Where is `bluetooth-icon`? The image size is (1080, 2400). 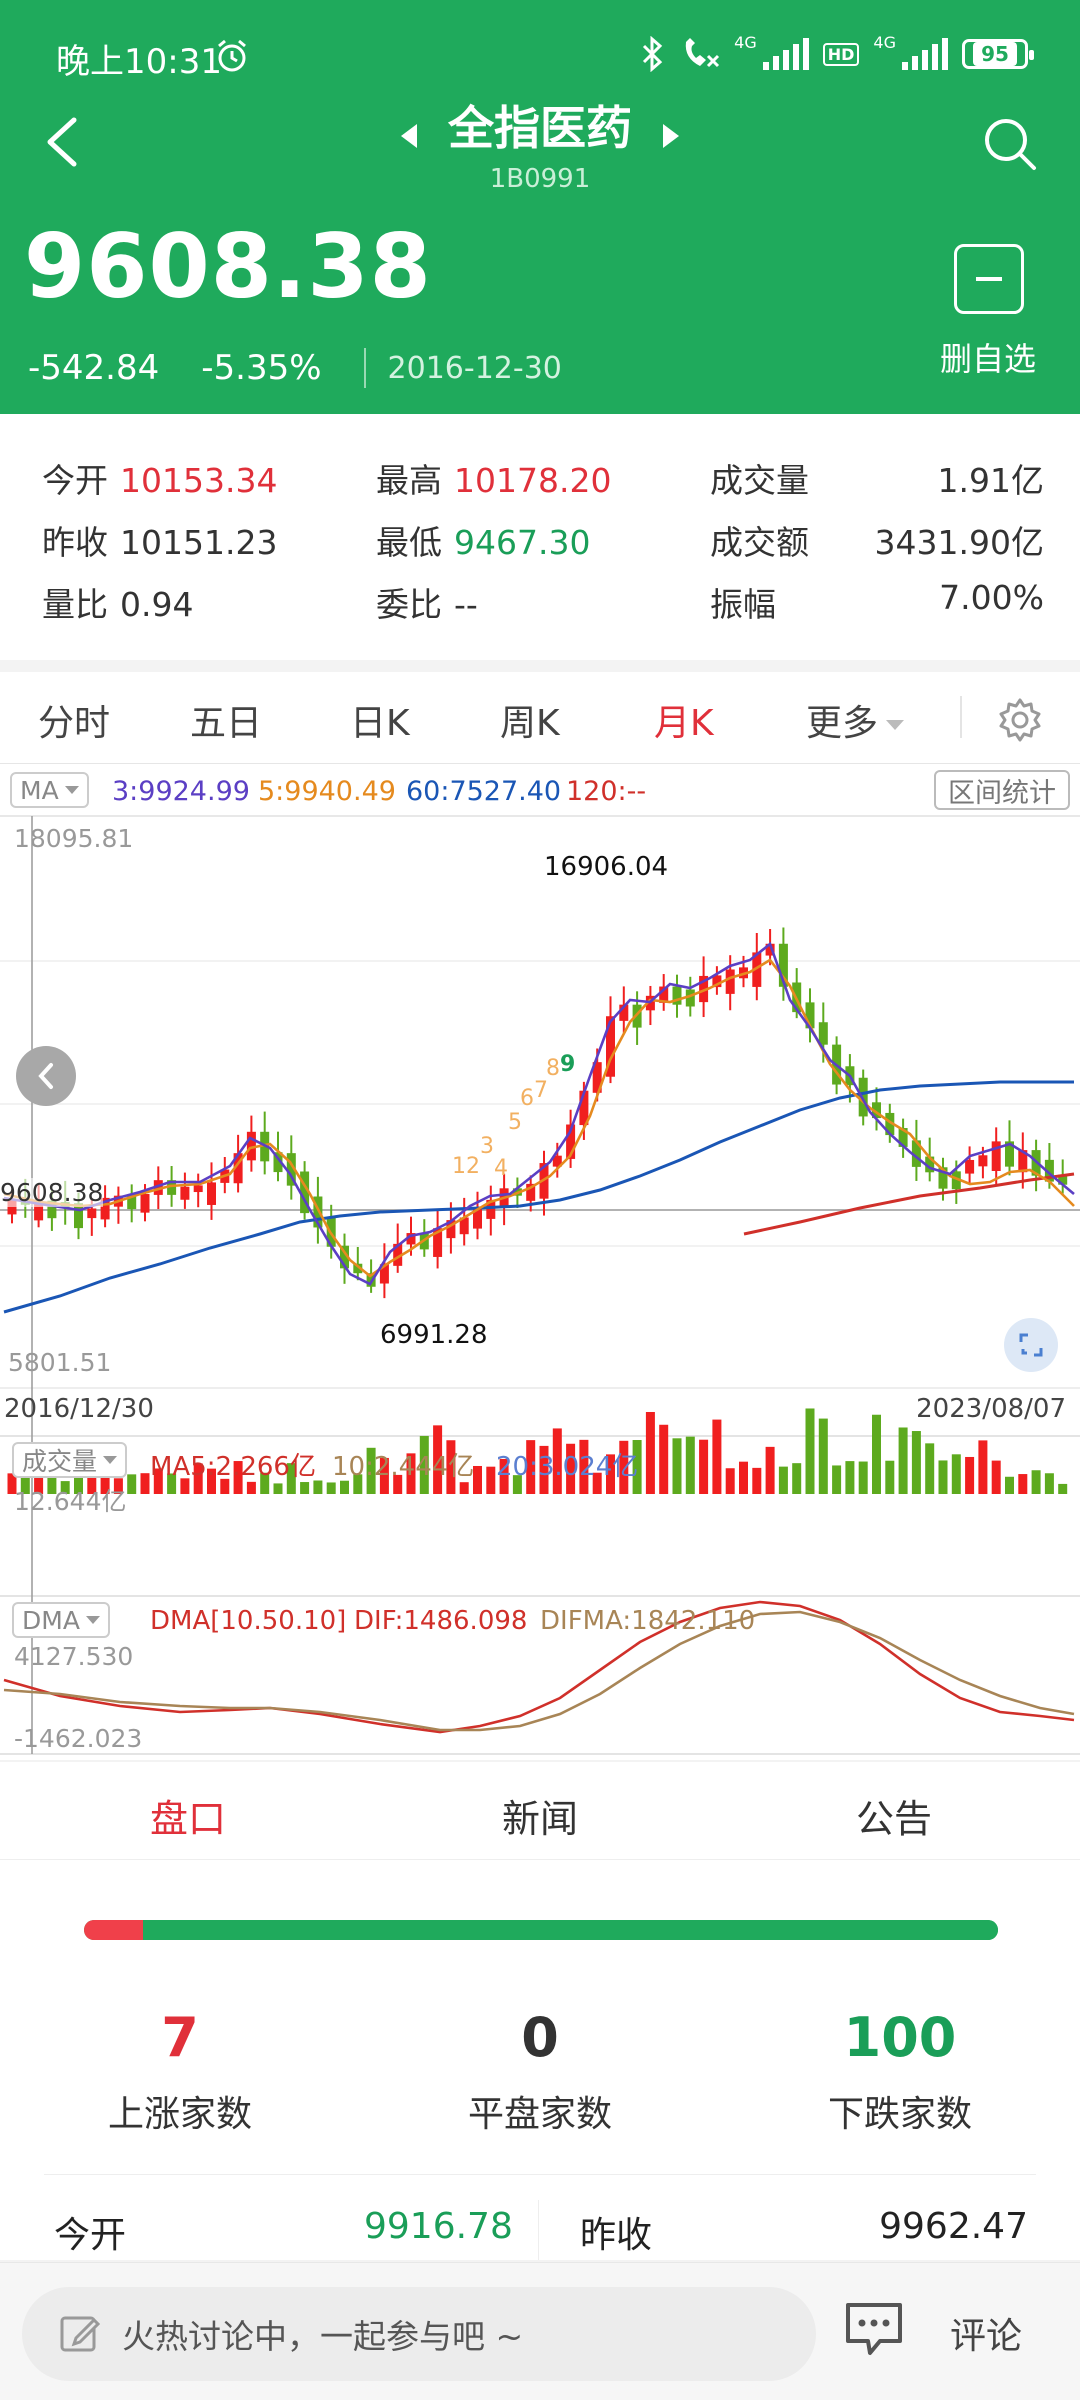 bluetooth-icon is located at coordinates (653, 54).